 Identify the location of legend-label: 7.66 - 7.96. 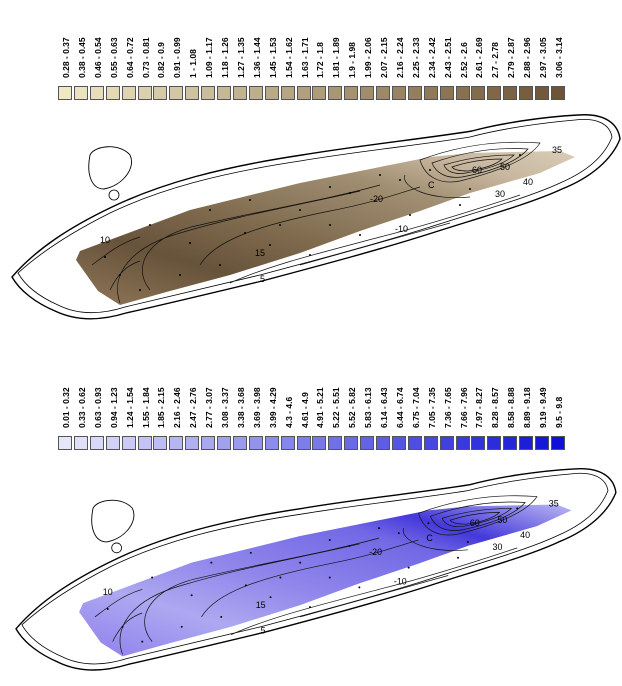
(463, 407).